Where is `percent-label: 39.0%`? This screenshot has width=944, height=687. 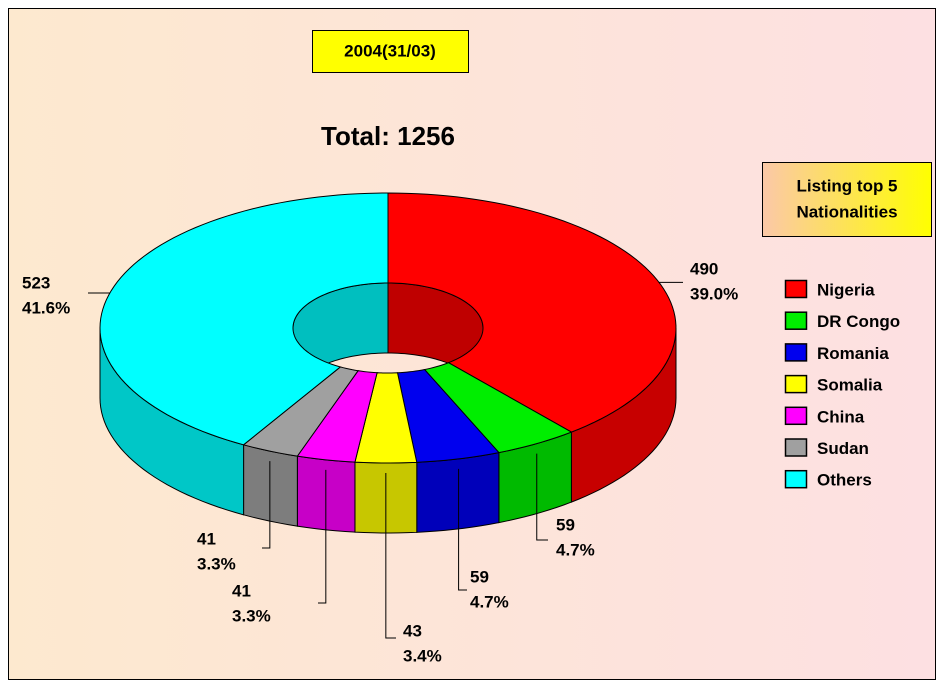
percent-label: 39.0% is located at coordinates (714, 293).